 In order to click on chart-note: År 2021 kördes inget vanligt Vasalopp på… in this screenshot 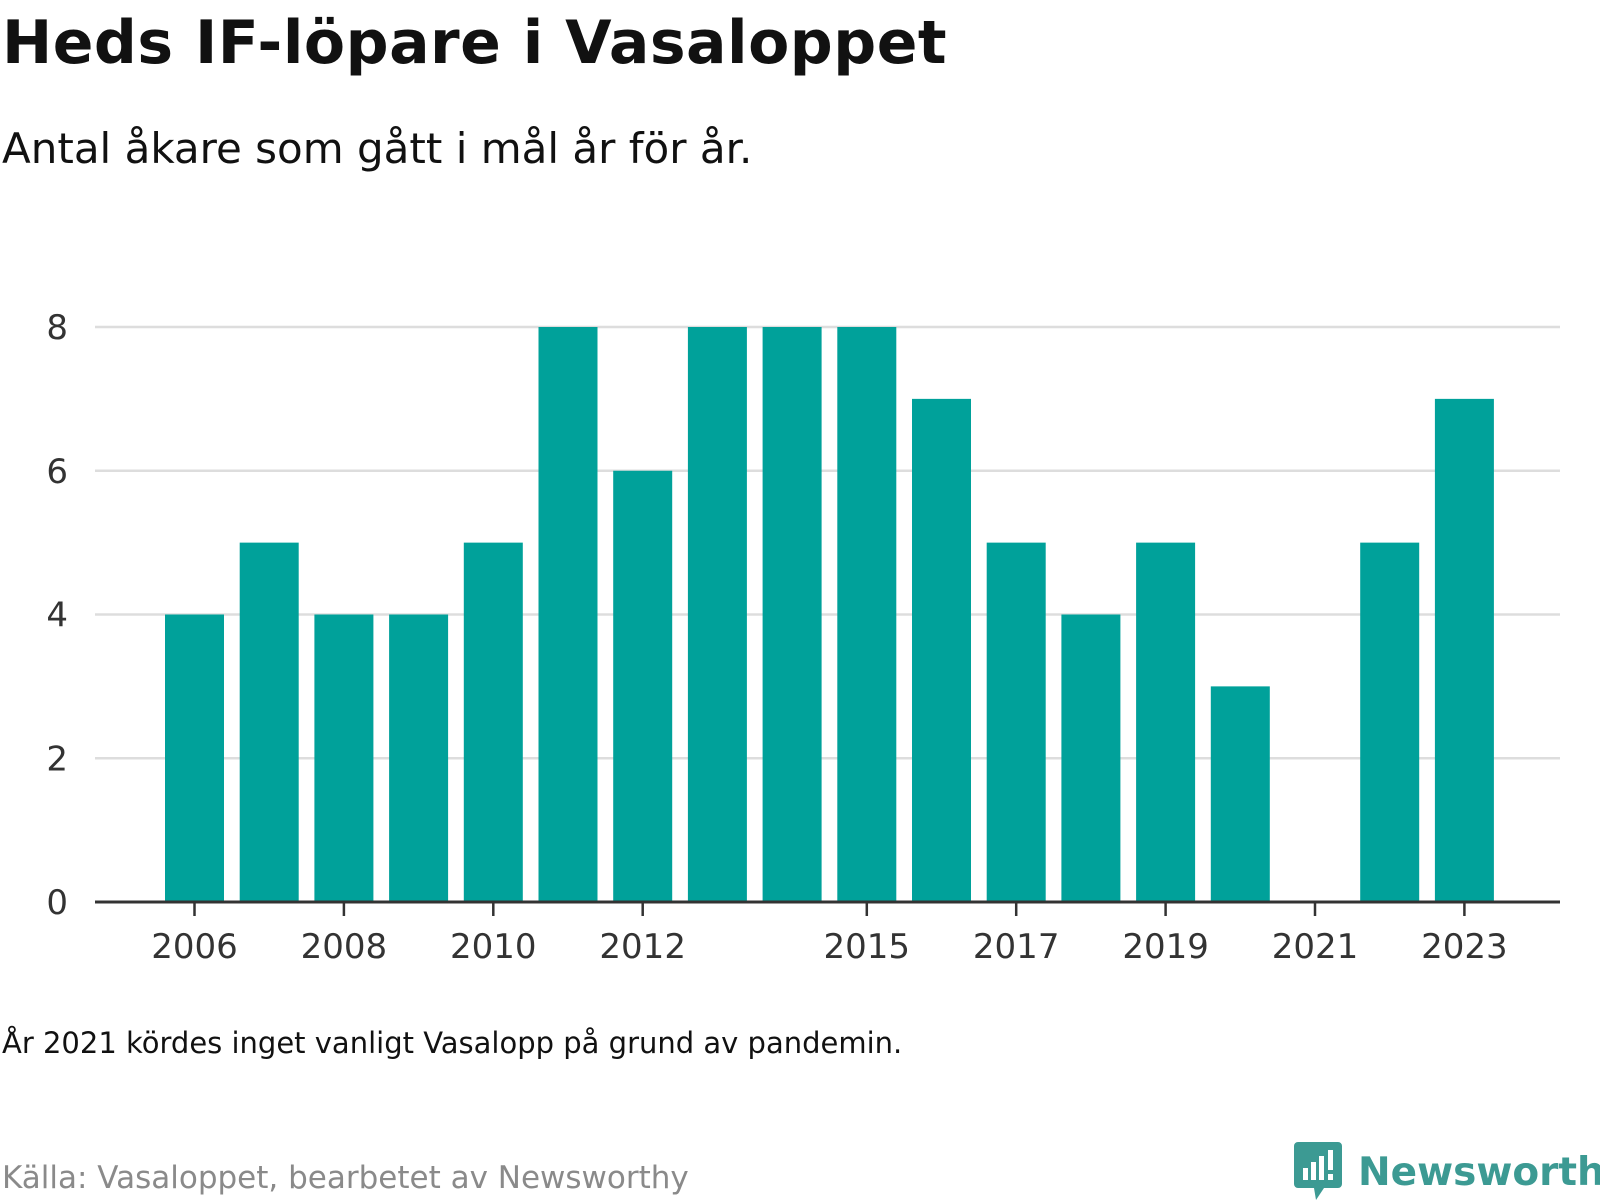, I will do `click(452, 1043)`.